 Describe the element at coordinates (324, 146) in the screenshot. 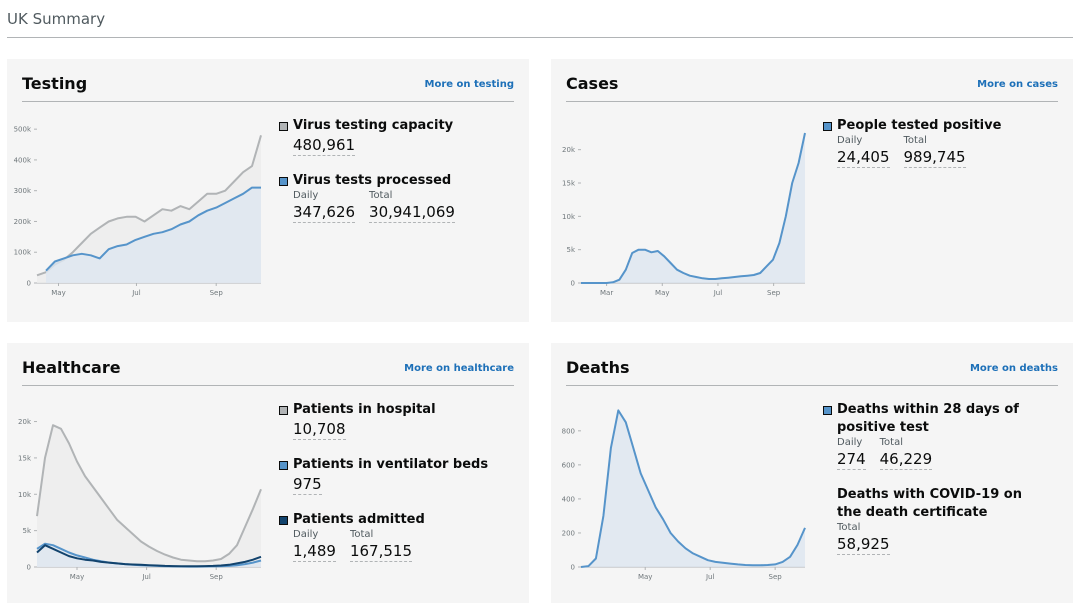

I see `metric-value: 480,961` at that location.